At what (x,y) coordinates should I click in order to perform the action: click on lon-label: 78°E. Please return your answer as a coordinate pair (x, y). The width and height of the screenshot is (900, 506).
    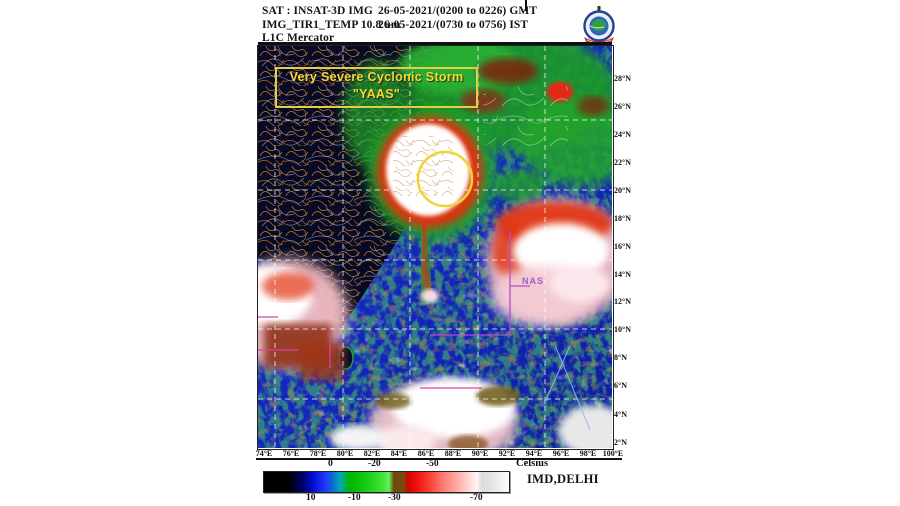
    Looking at the image, I should click on (318, 453).